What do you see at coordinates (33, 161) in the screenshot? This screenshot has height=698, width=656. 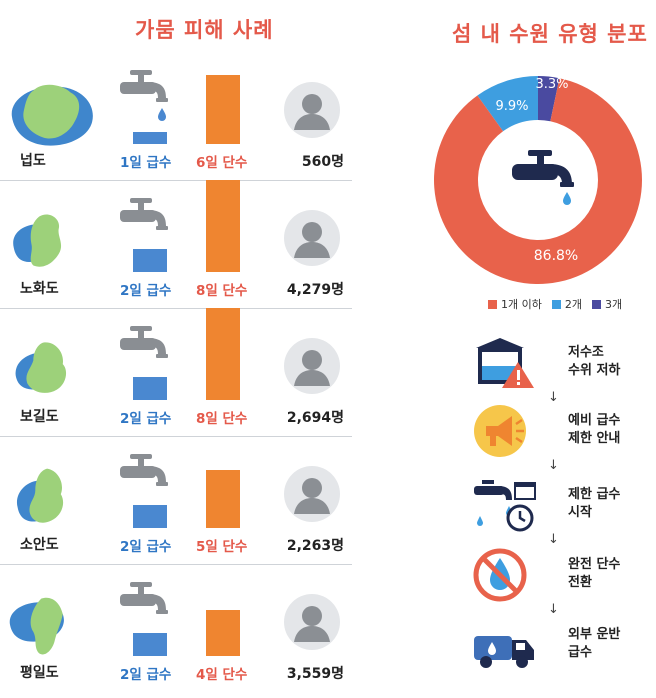 I see `island-name: 넙도` at bounding box center [33, 161].